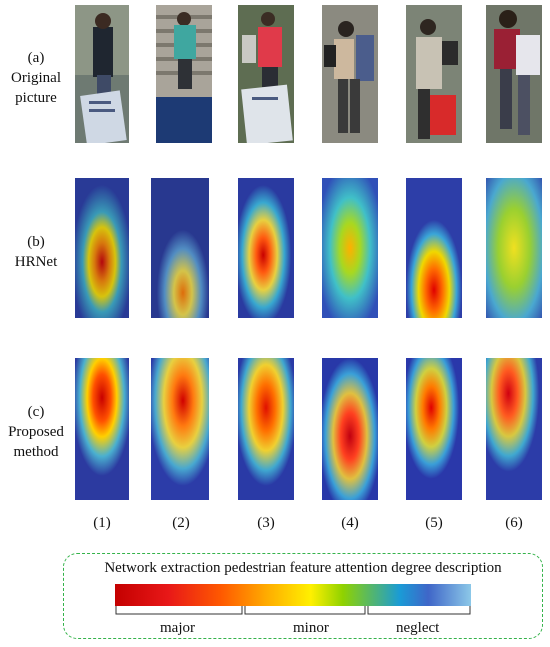 The height and width of the screenshot is (647, 550). I want to click on attention-colorbar, so click(293, 595).